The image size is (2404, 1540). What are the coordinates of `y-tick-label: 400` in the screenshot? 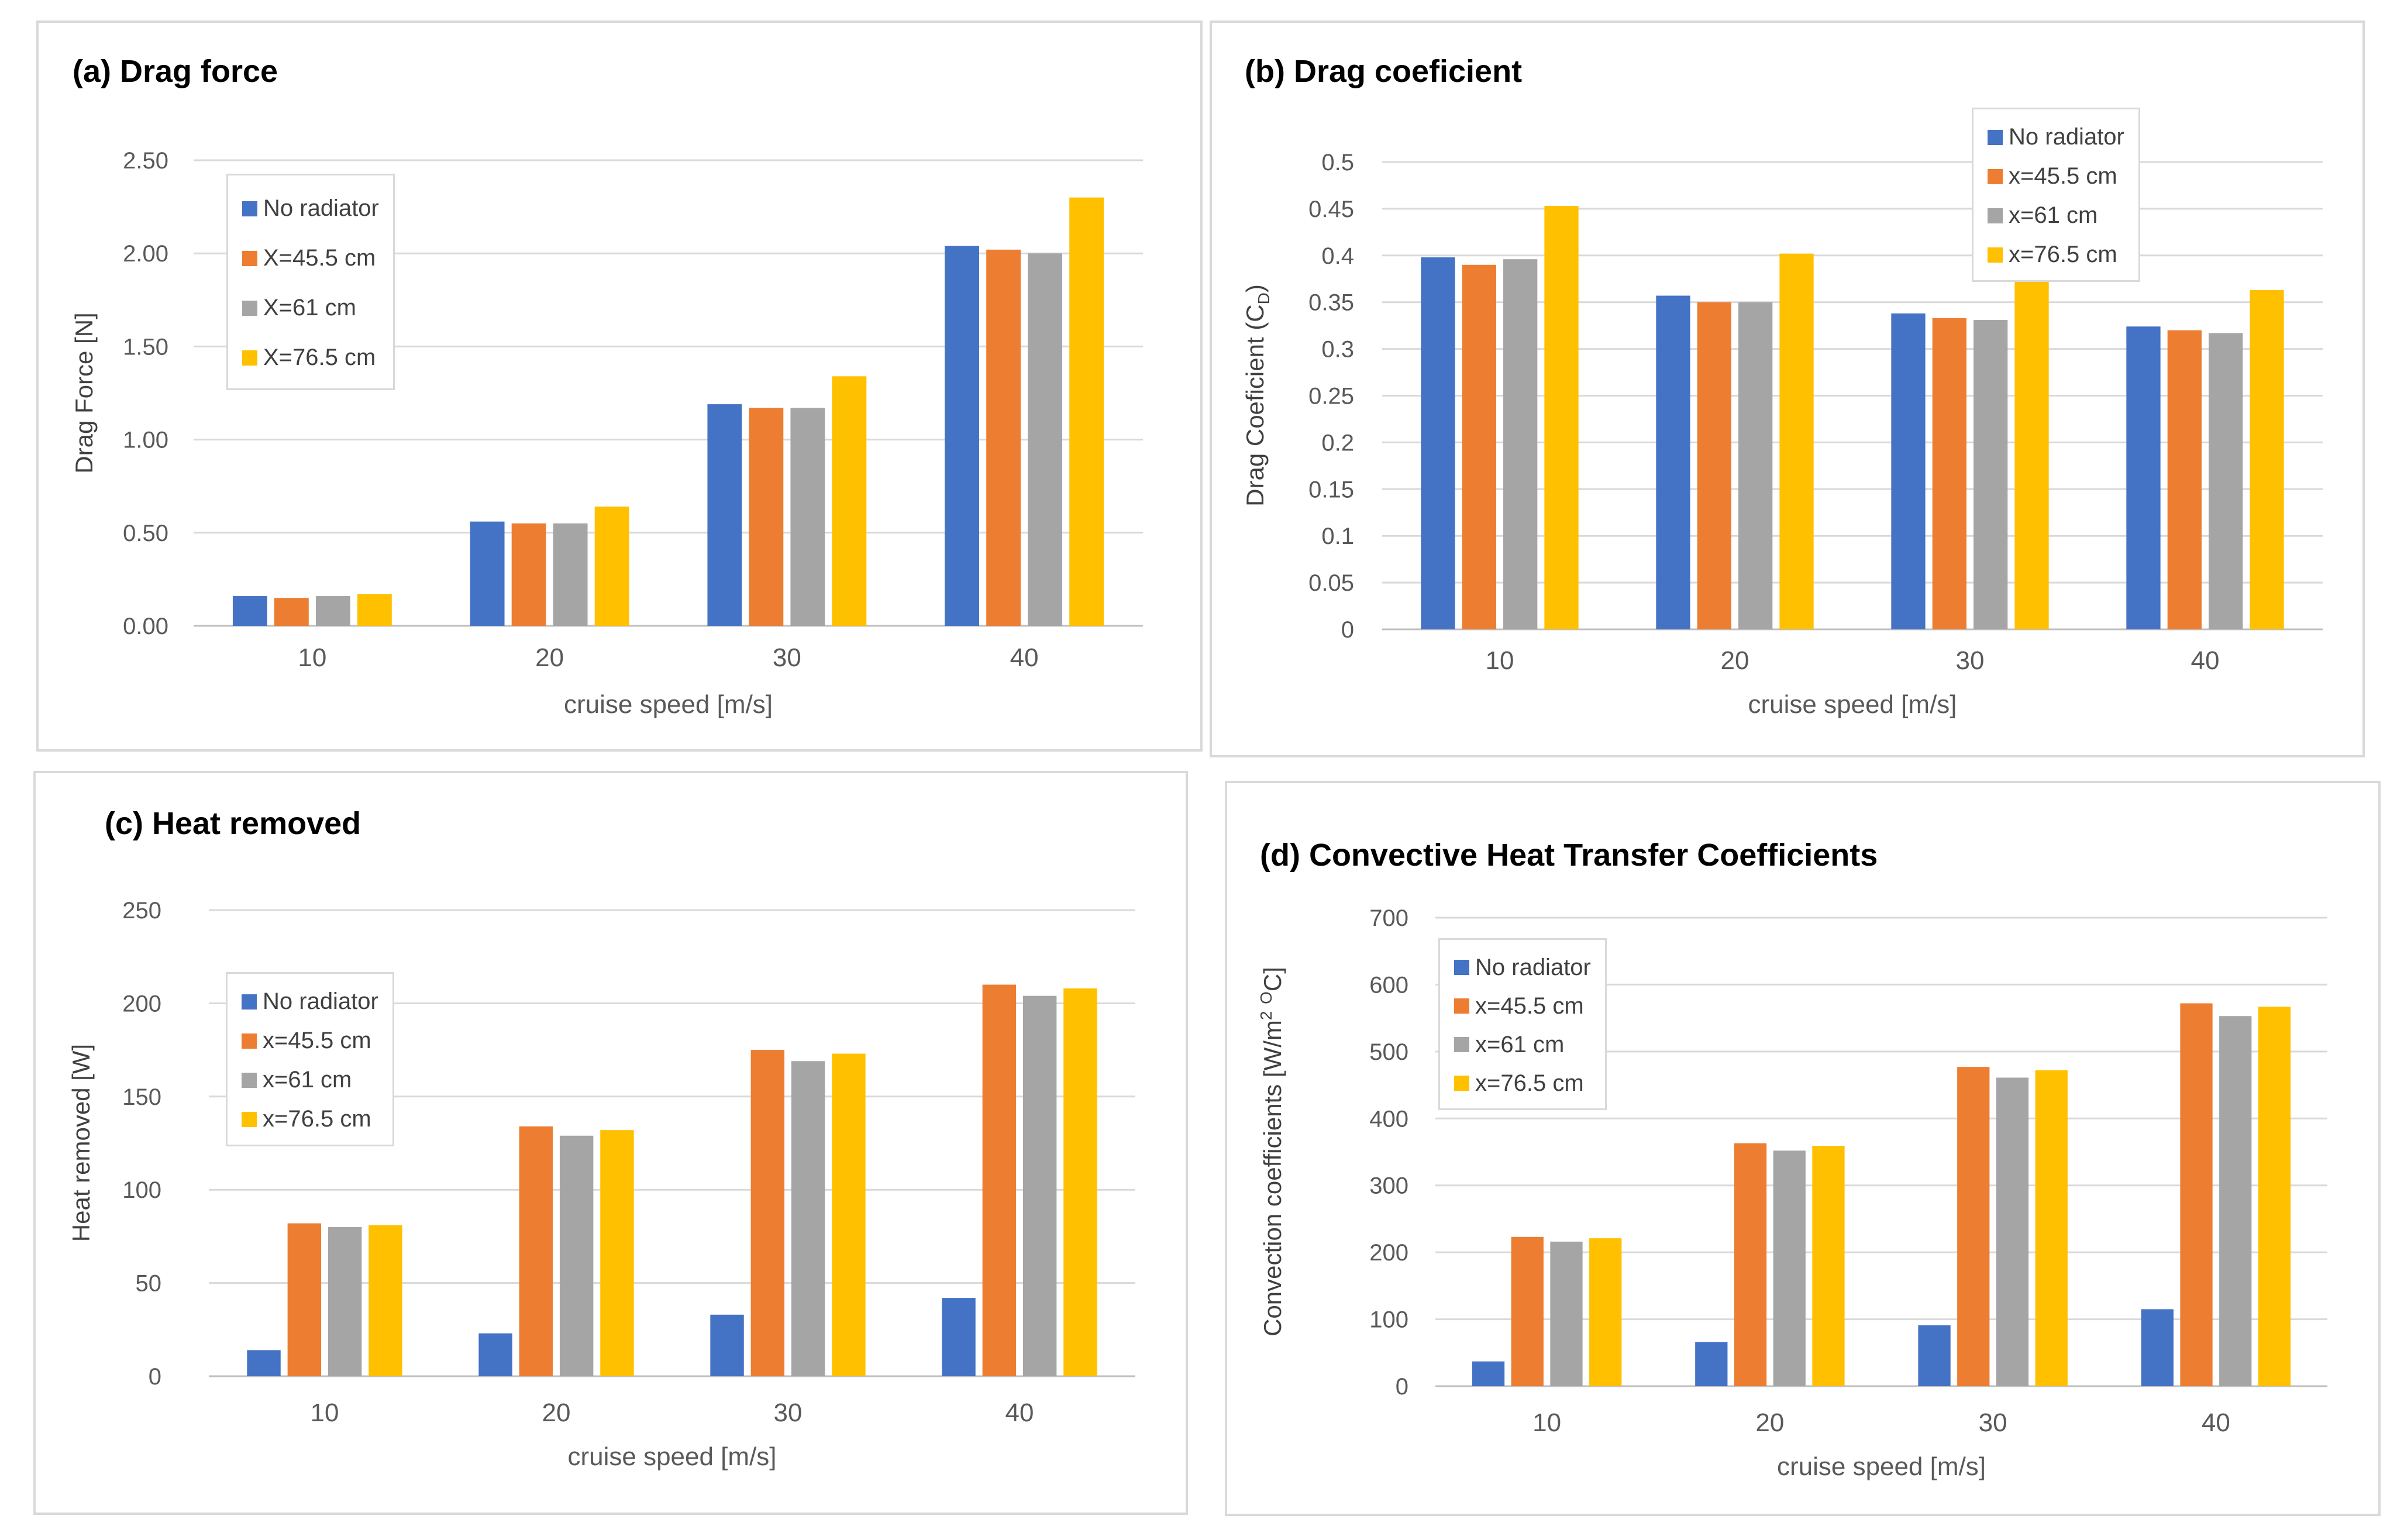 It's located at (1389, 1119).